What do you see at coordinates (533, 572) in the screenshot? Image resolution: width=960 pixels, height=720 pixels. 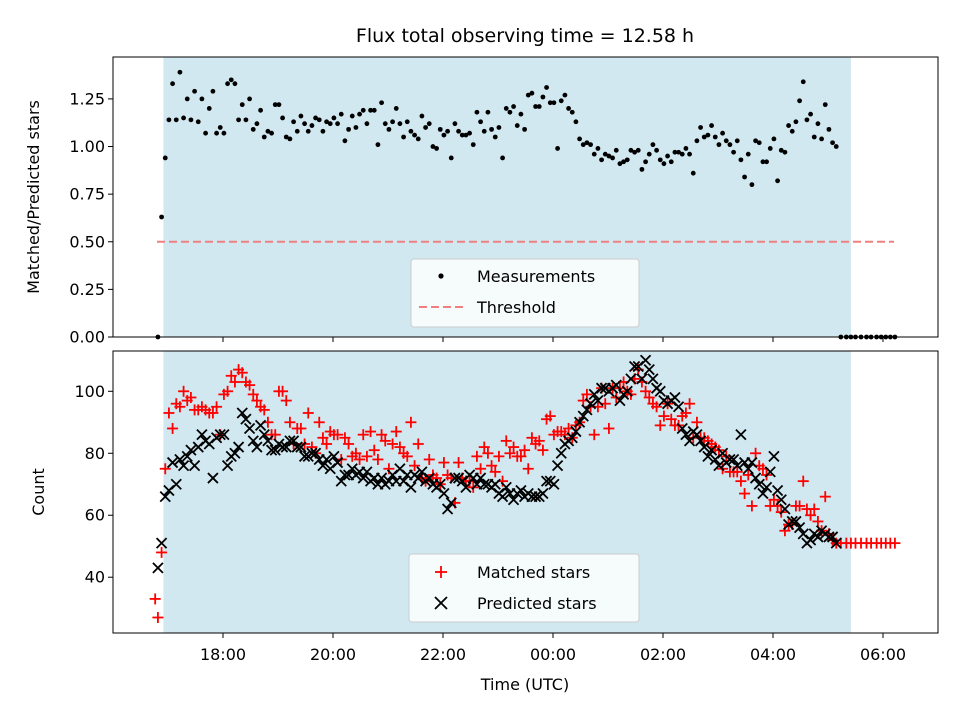 I see `legend-label-matched: Matched stars` at bounding box center [533, 572].